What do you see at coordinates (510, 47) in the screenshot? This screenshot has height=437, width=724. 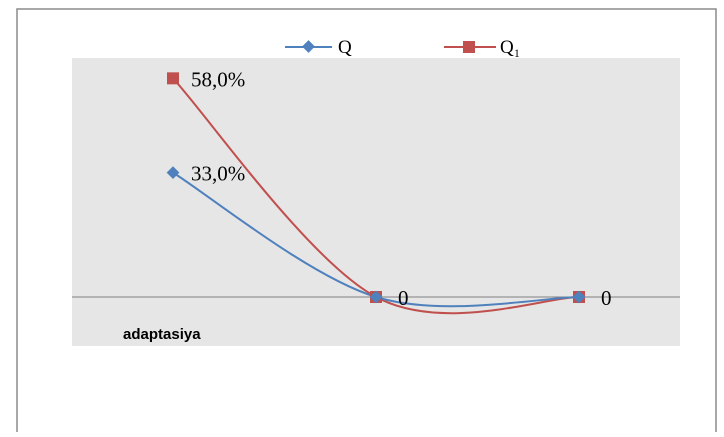 I see `legend-label-q1: Q₁` at bounding box center [510, 47].